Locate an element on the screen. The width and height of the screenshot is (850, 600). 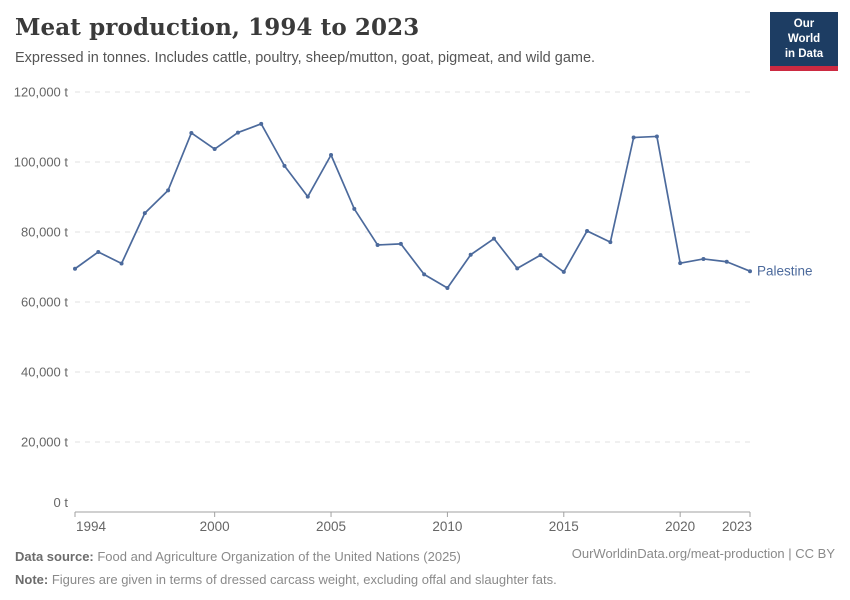
y-axis-tick-label: 20,000 t is located at coordinates (44, 442).